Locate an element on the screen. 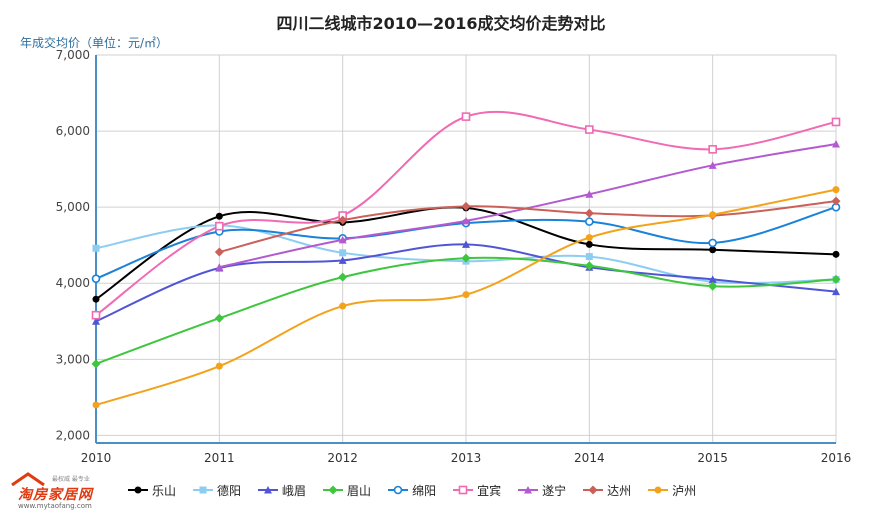 The width and height of the screenshot is (882, 512). x-tick-label: 2010 is located at coordinates (96, 458).